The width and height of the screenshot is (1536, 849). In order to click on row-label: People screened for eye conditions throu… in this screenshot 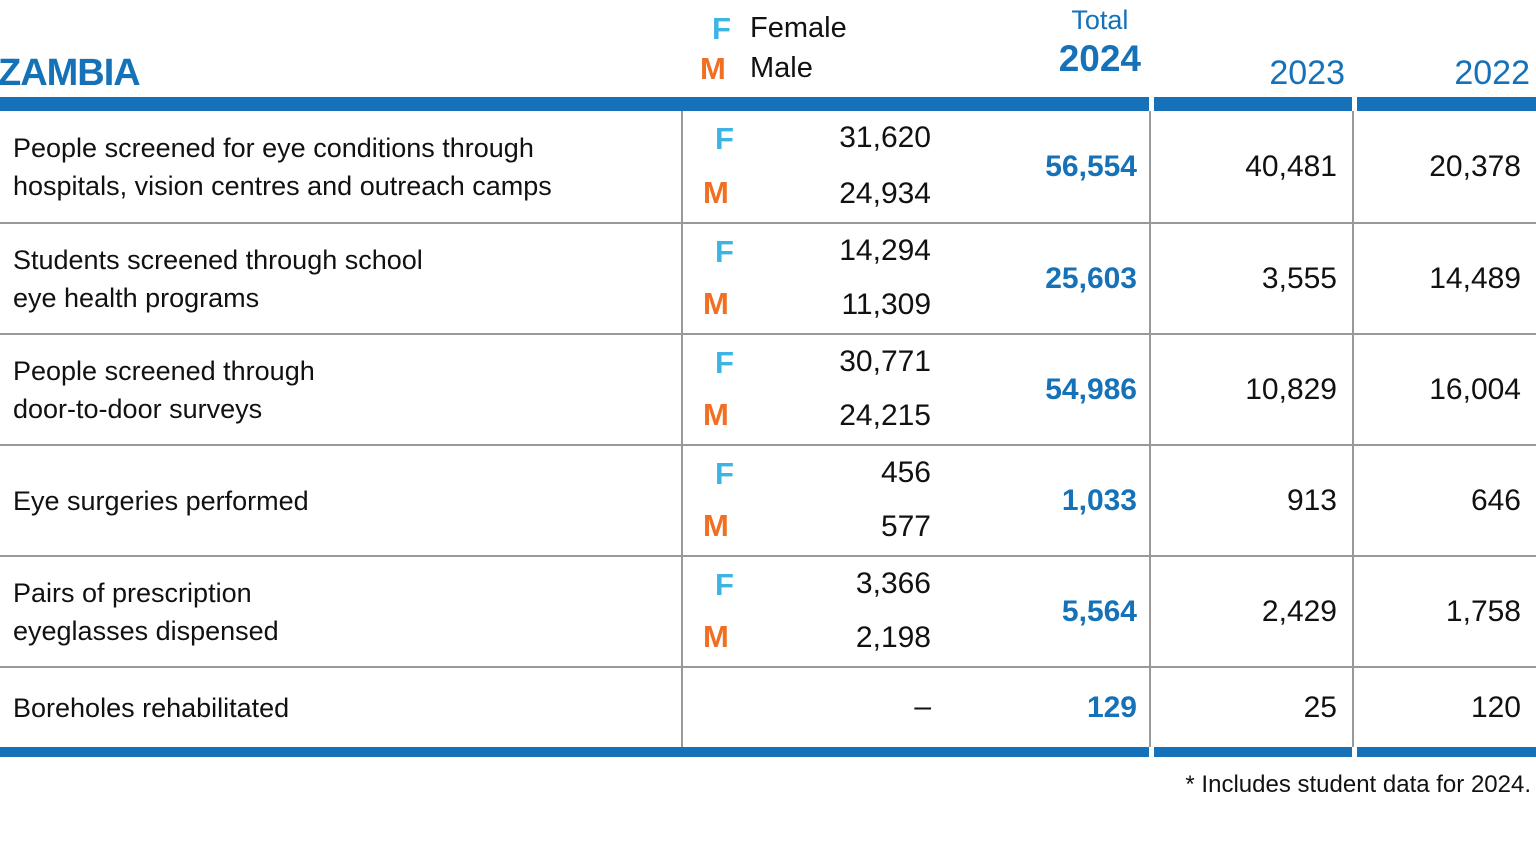, I will do `click(340, 166)`.